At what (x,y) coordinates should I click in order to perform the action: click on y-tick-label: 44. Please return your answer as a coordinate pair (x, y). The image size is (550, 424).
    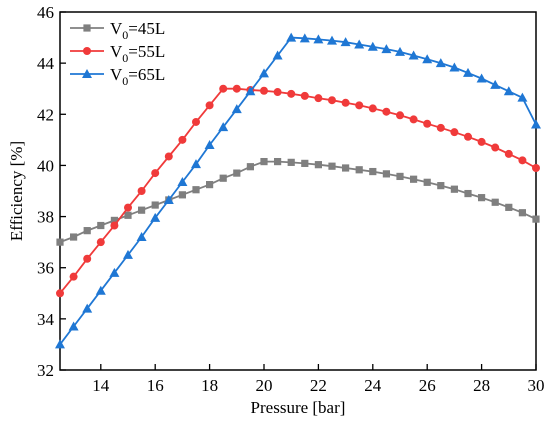
    Looking at the image, I should click on (46, 63).